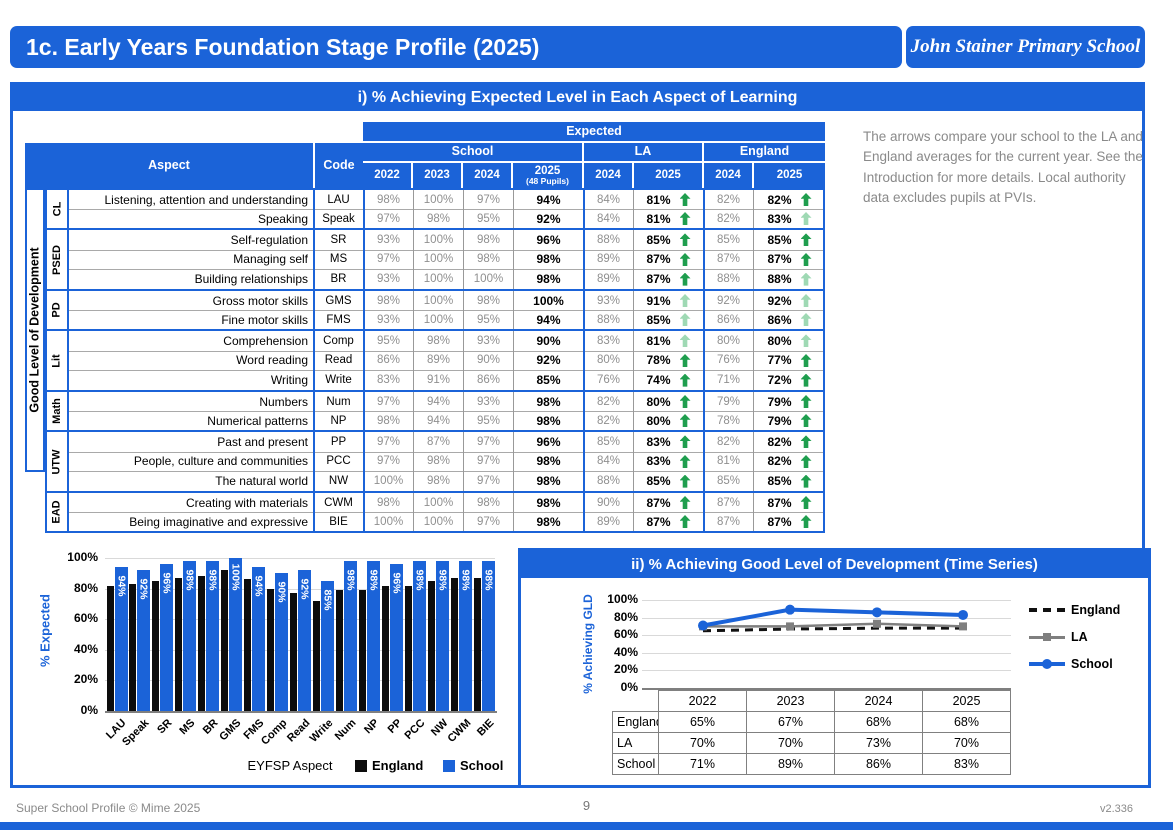 The width and height of the screenshot is (1173, 830). I want to click on cell-value: Fine motor skills, so click(264, 319).